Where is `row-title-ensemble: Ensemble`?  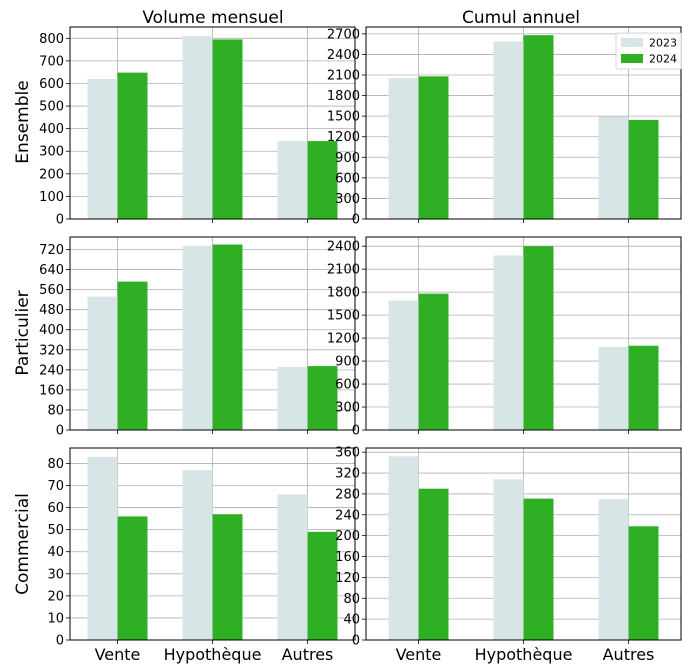
row-title-ensemble: Ensemble is located at coordinates (23, 121).